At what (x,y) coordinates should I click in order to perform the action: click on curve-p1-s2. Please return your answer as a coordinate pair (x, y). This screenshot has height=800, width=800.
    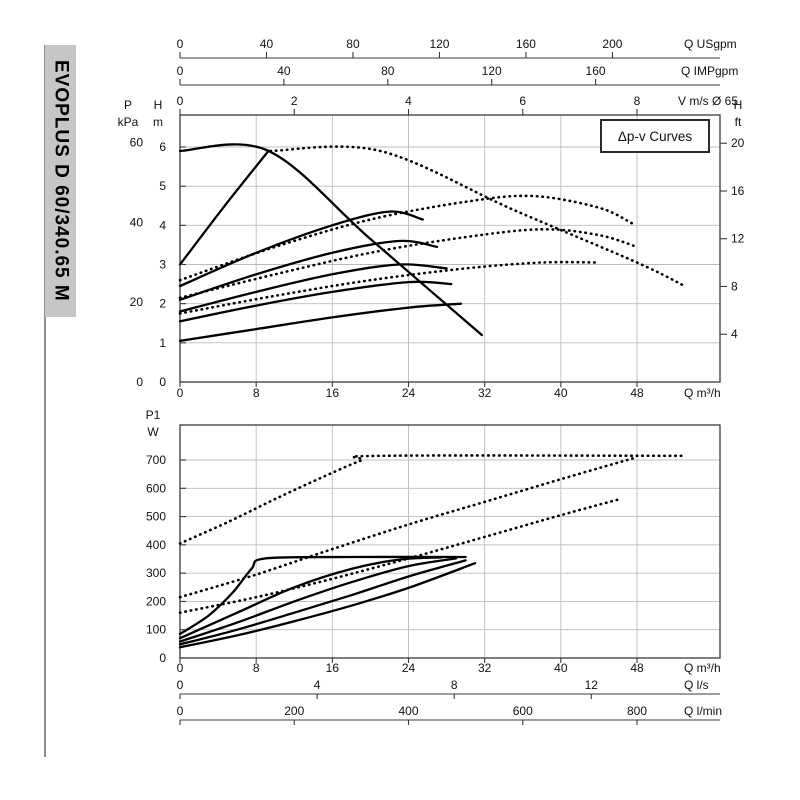
    Looking at the image, I should click on (322, 602).